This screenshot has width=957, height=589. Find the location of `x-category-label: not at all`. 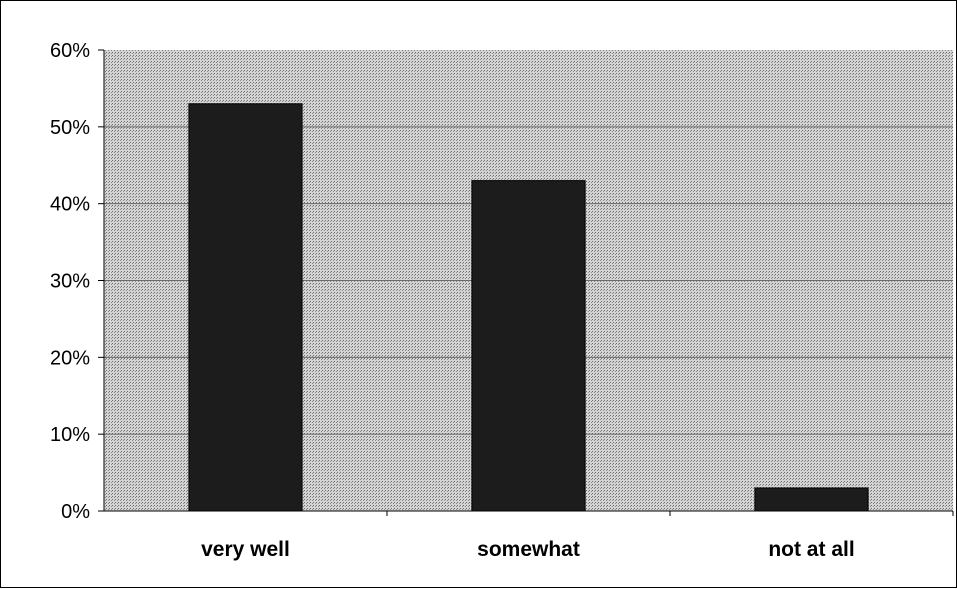

x-category-label: not at all is located at coordinates (811, 549).